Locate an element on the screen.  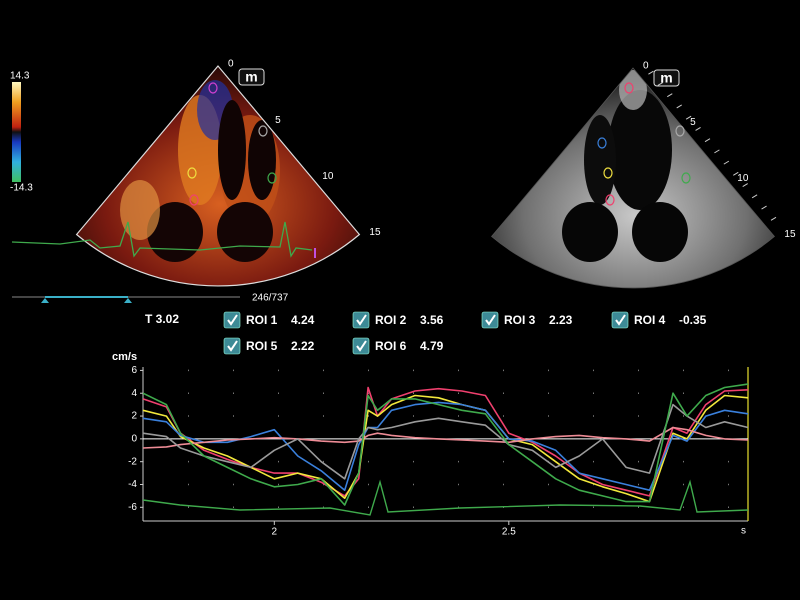
y-tick-label: -2 is located at coordinates (132, 461).